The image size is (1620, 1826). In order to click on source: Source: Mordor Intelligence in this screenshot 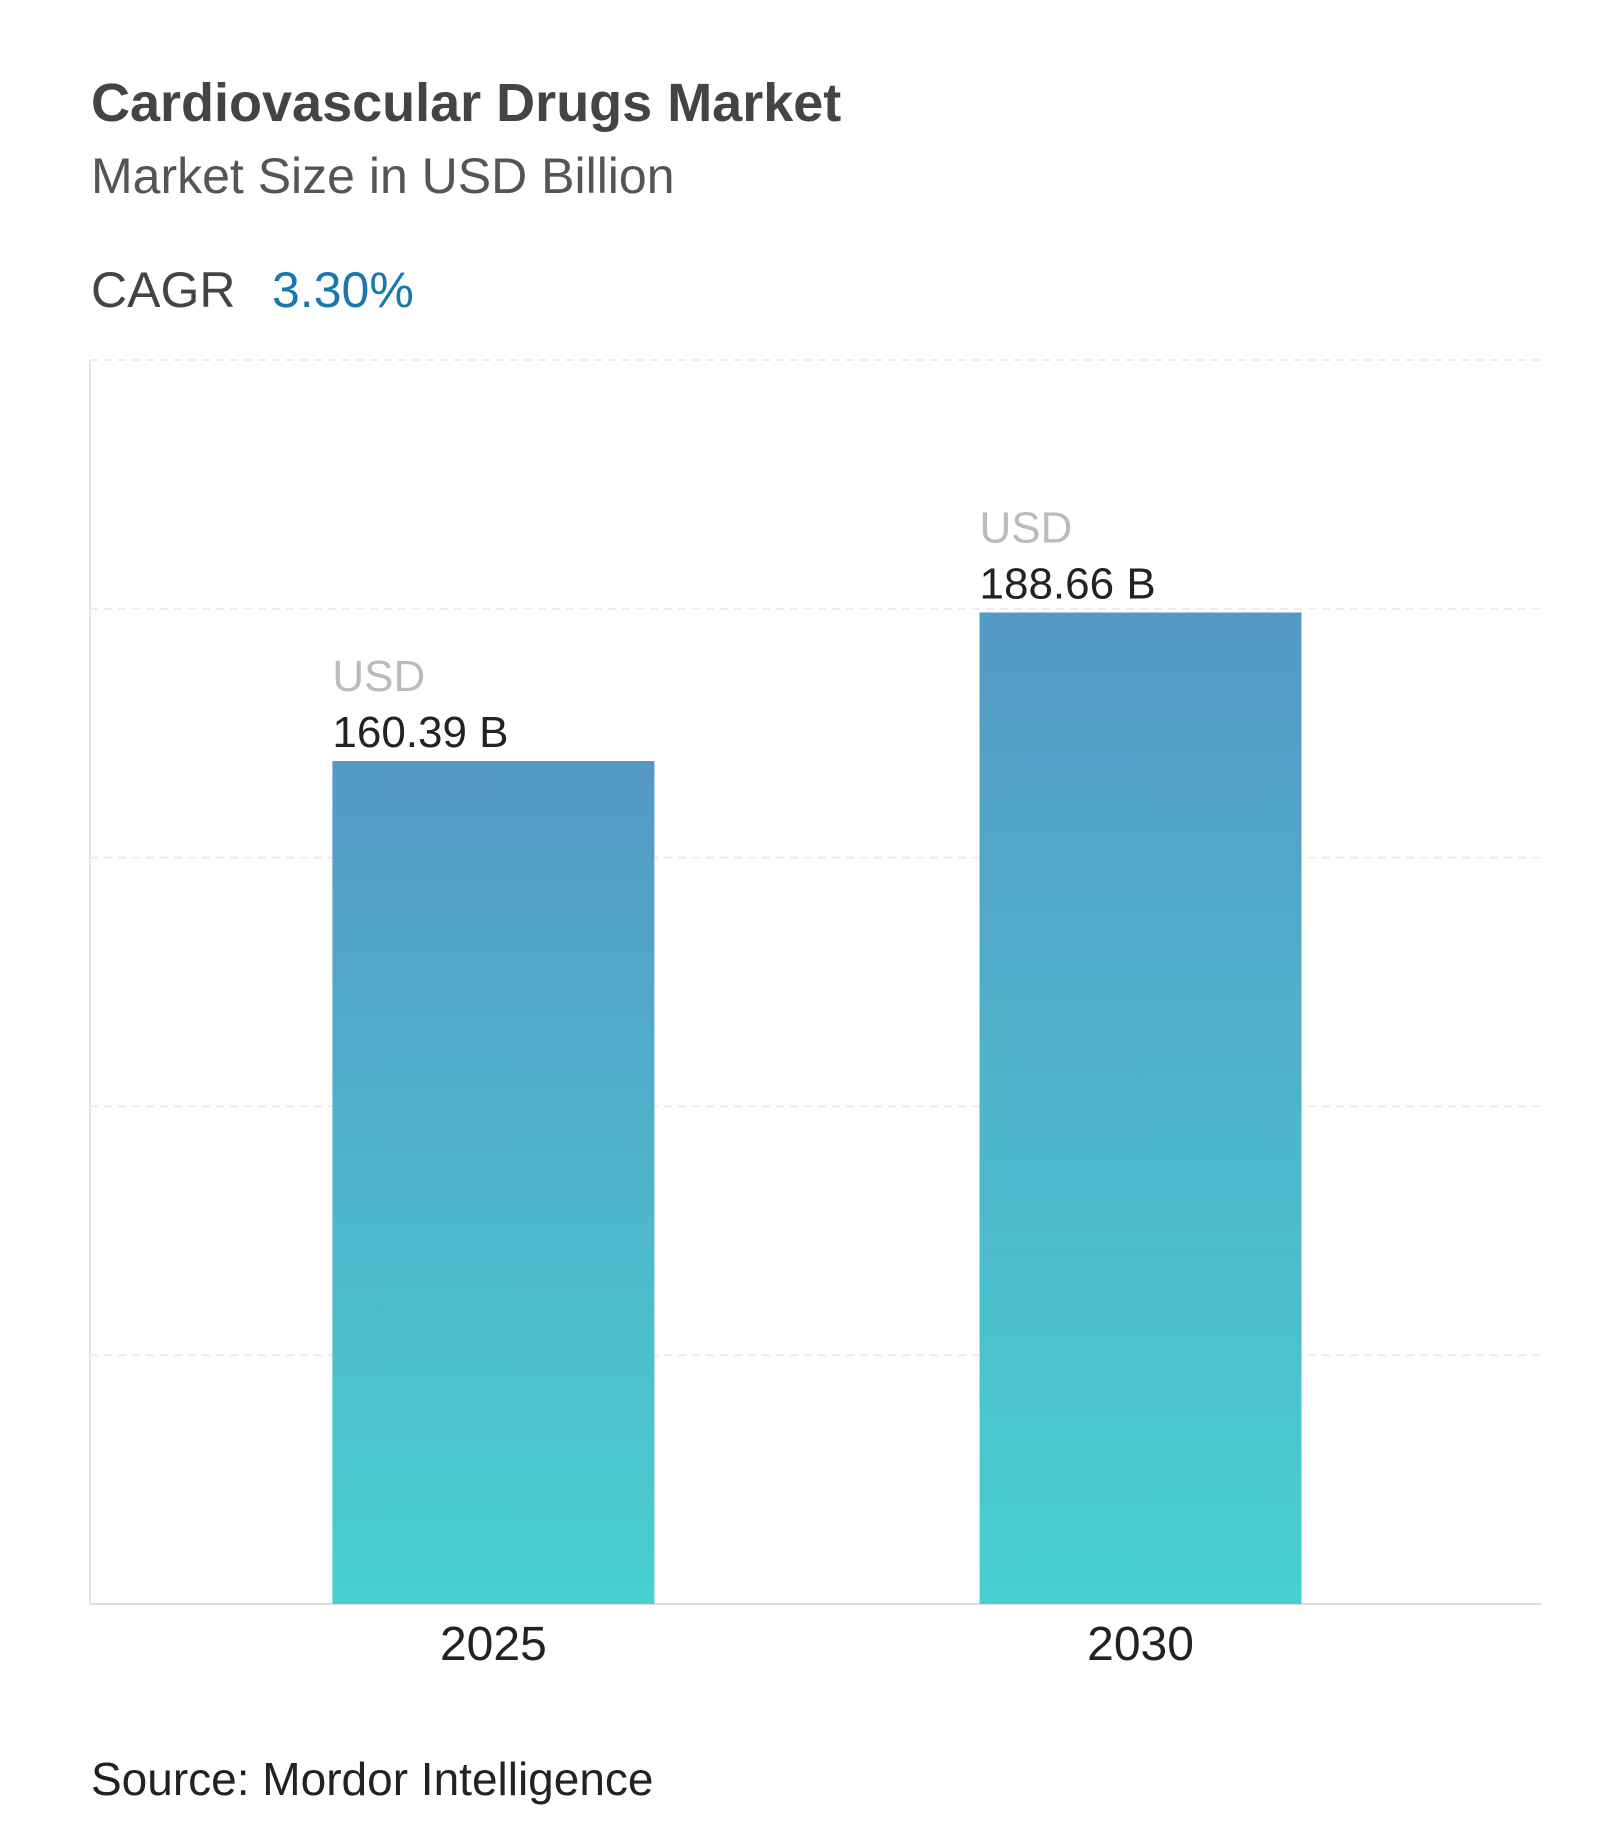, I will do `click(372, 1779)`.